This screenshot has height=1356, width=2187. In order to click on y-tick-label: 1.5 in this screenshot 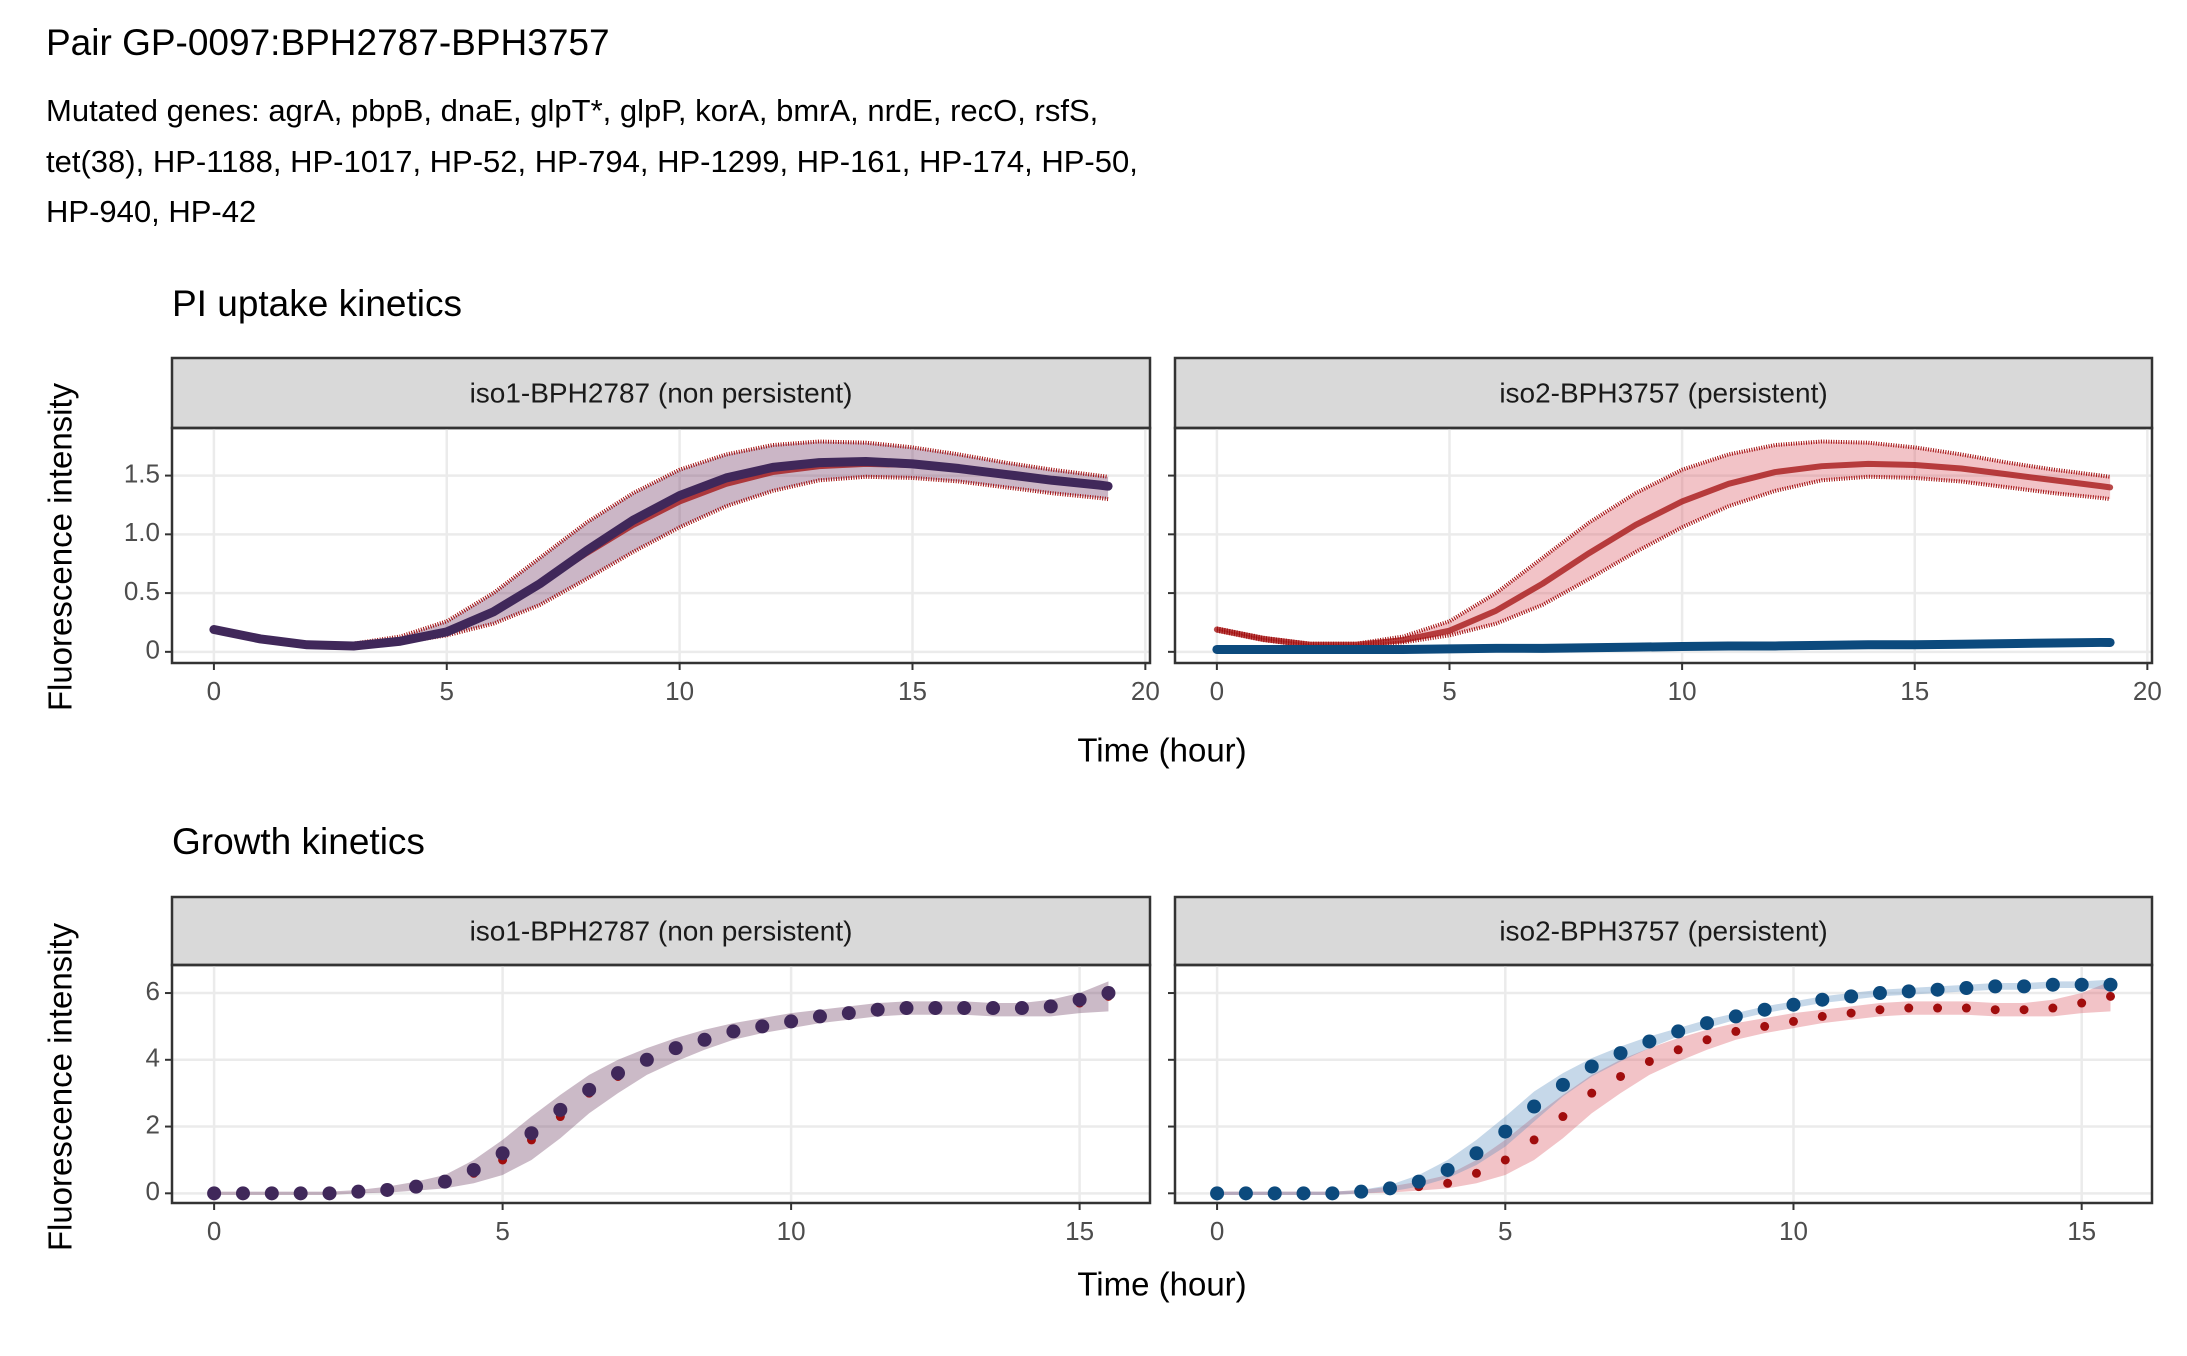, I will do `click(142, 473)`.